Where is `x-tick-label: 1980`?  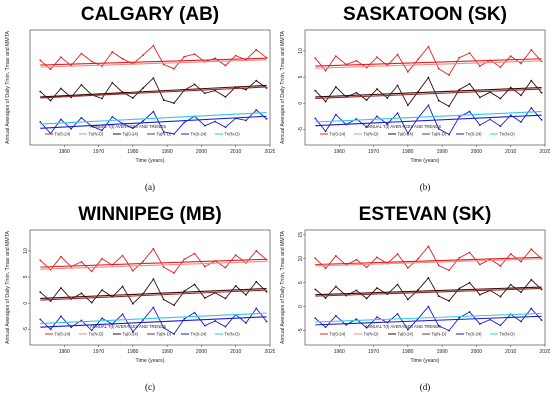
x-tick-label: 1980 is located at coordinates (132, 152).